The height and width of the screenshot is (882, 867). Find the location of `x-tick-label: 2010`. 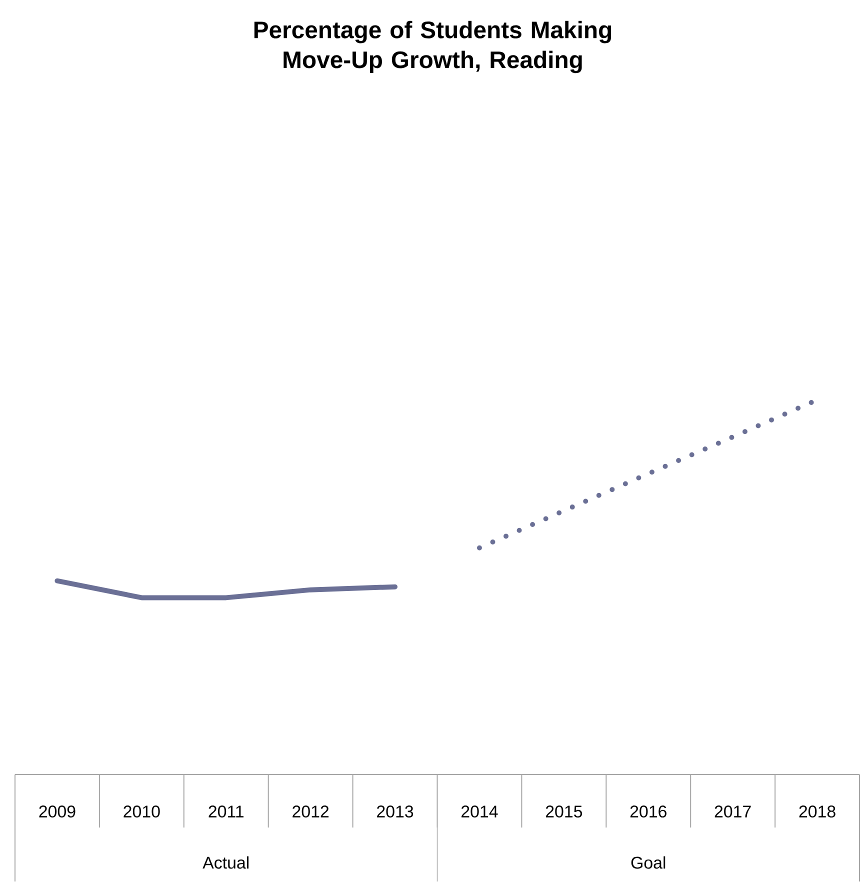

x-tick-label: 2010 is located at coordinates (142, 812).